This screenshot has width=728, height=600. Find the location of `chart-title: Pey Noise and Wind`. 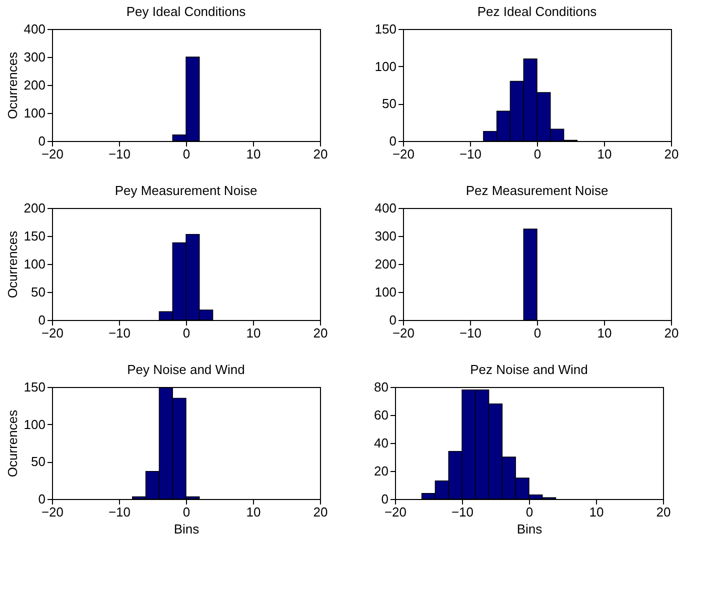

chart-title: Pey Noise and Wind is located at coordinates (186, 369).